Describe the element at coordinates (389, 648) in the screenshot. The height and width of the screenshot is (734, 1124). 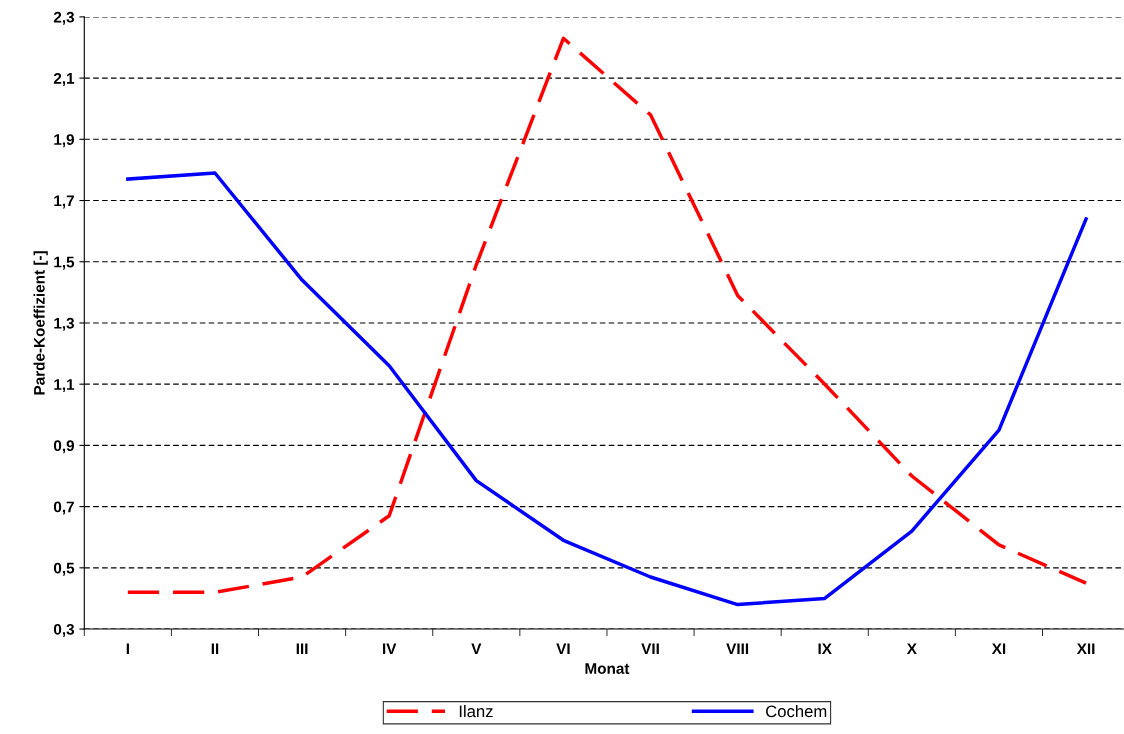
I see `x-tick-label: IV` at that location.